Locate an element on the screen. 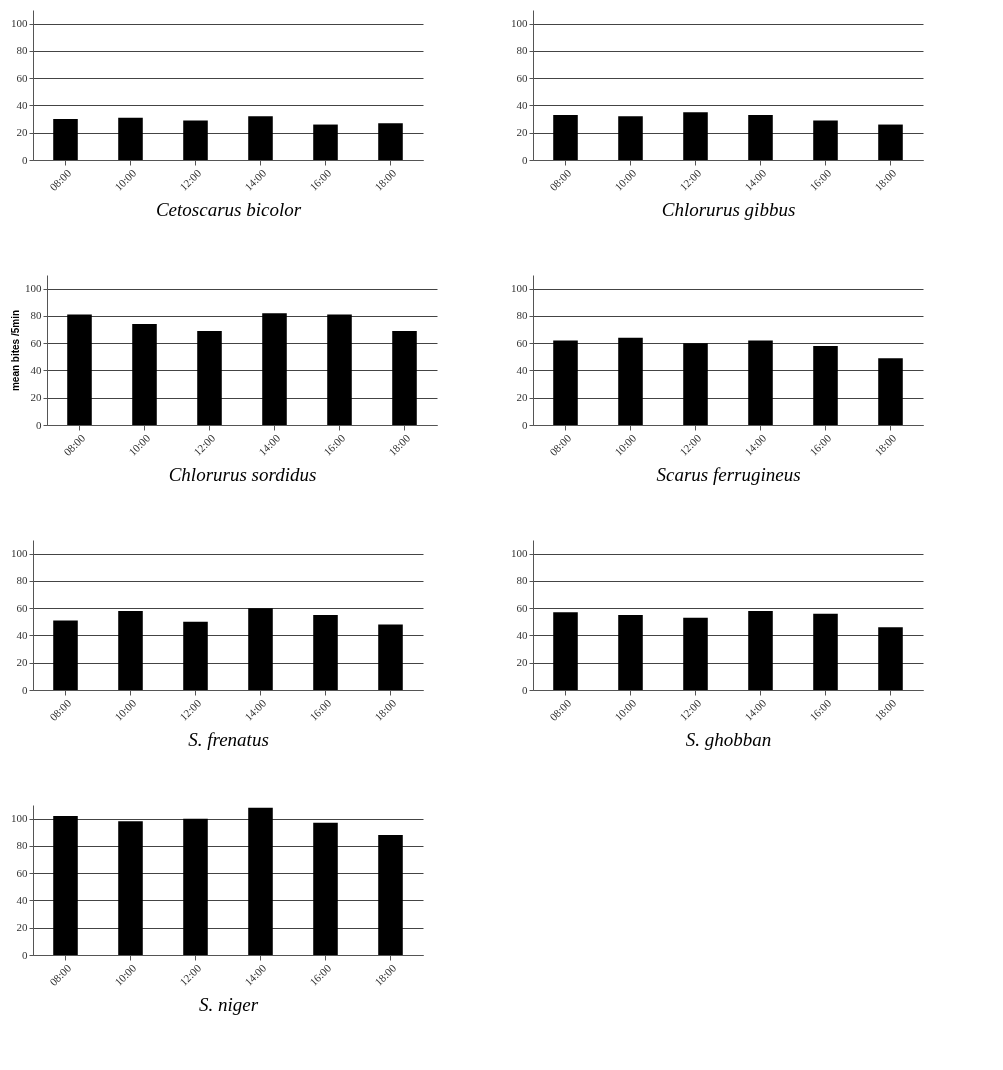 The image size is (1003, 1070). x-axis-title: Chlorurus gibbus is located at coordinates (728, 209).